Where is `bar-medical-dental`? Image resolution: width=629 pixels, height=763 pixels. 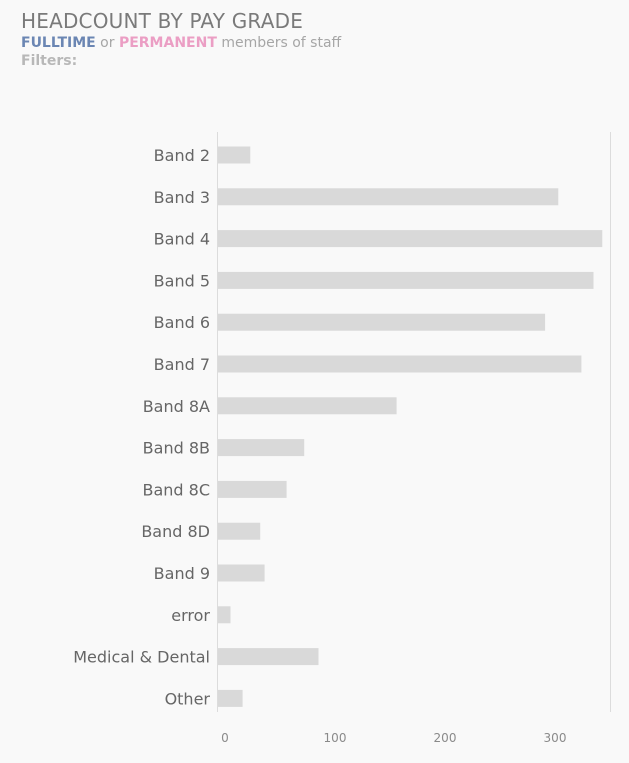 bar-medical-dental is located at coordinates (268, 657).